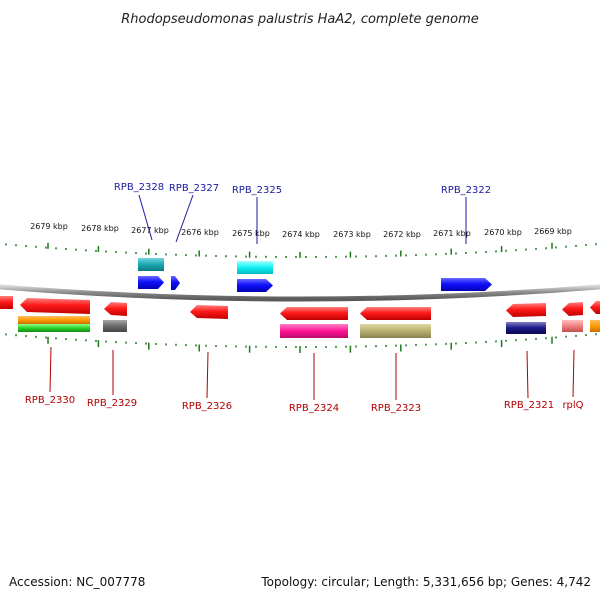 This screenshot has width=600, height=600. What do you see at coordinates (77, 582) in the screenshot?
I see `accession-text: Accession: NC_007778` at bounding box center [77, 582].